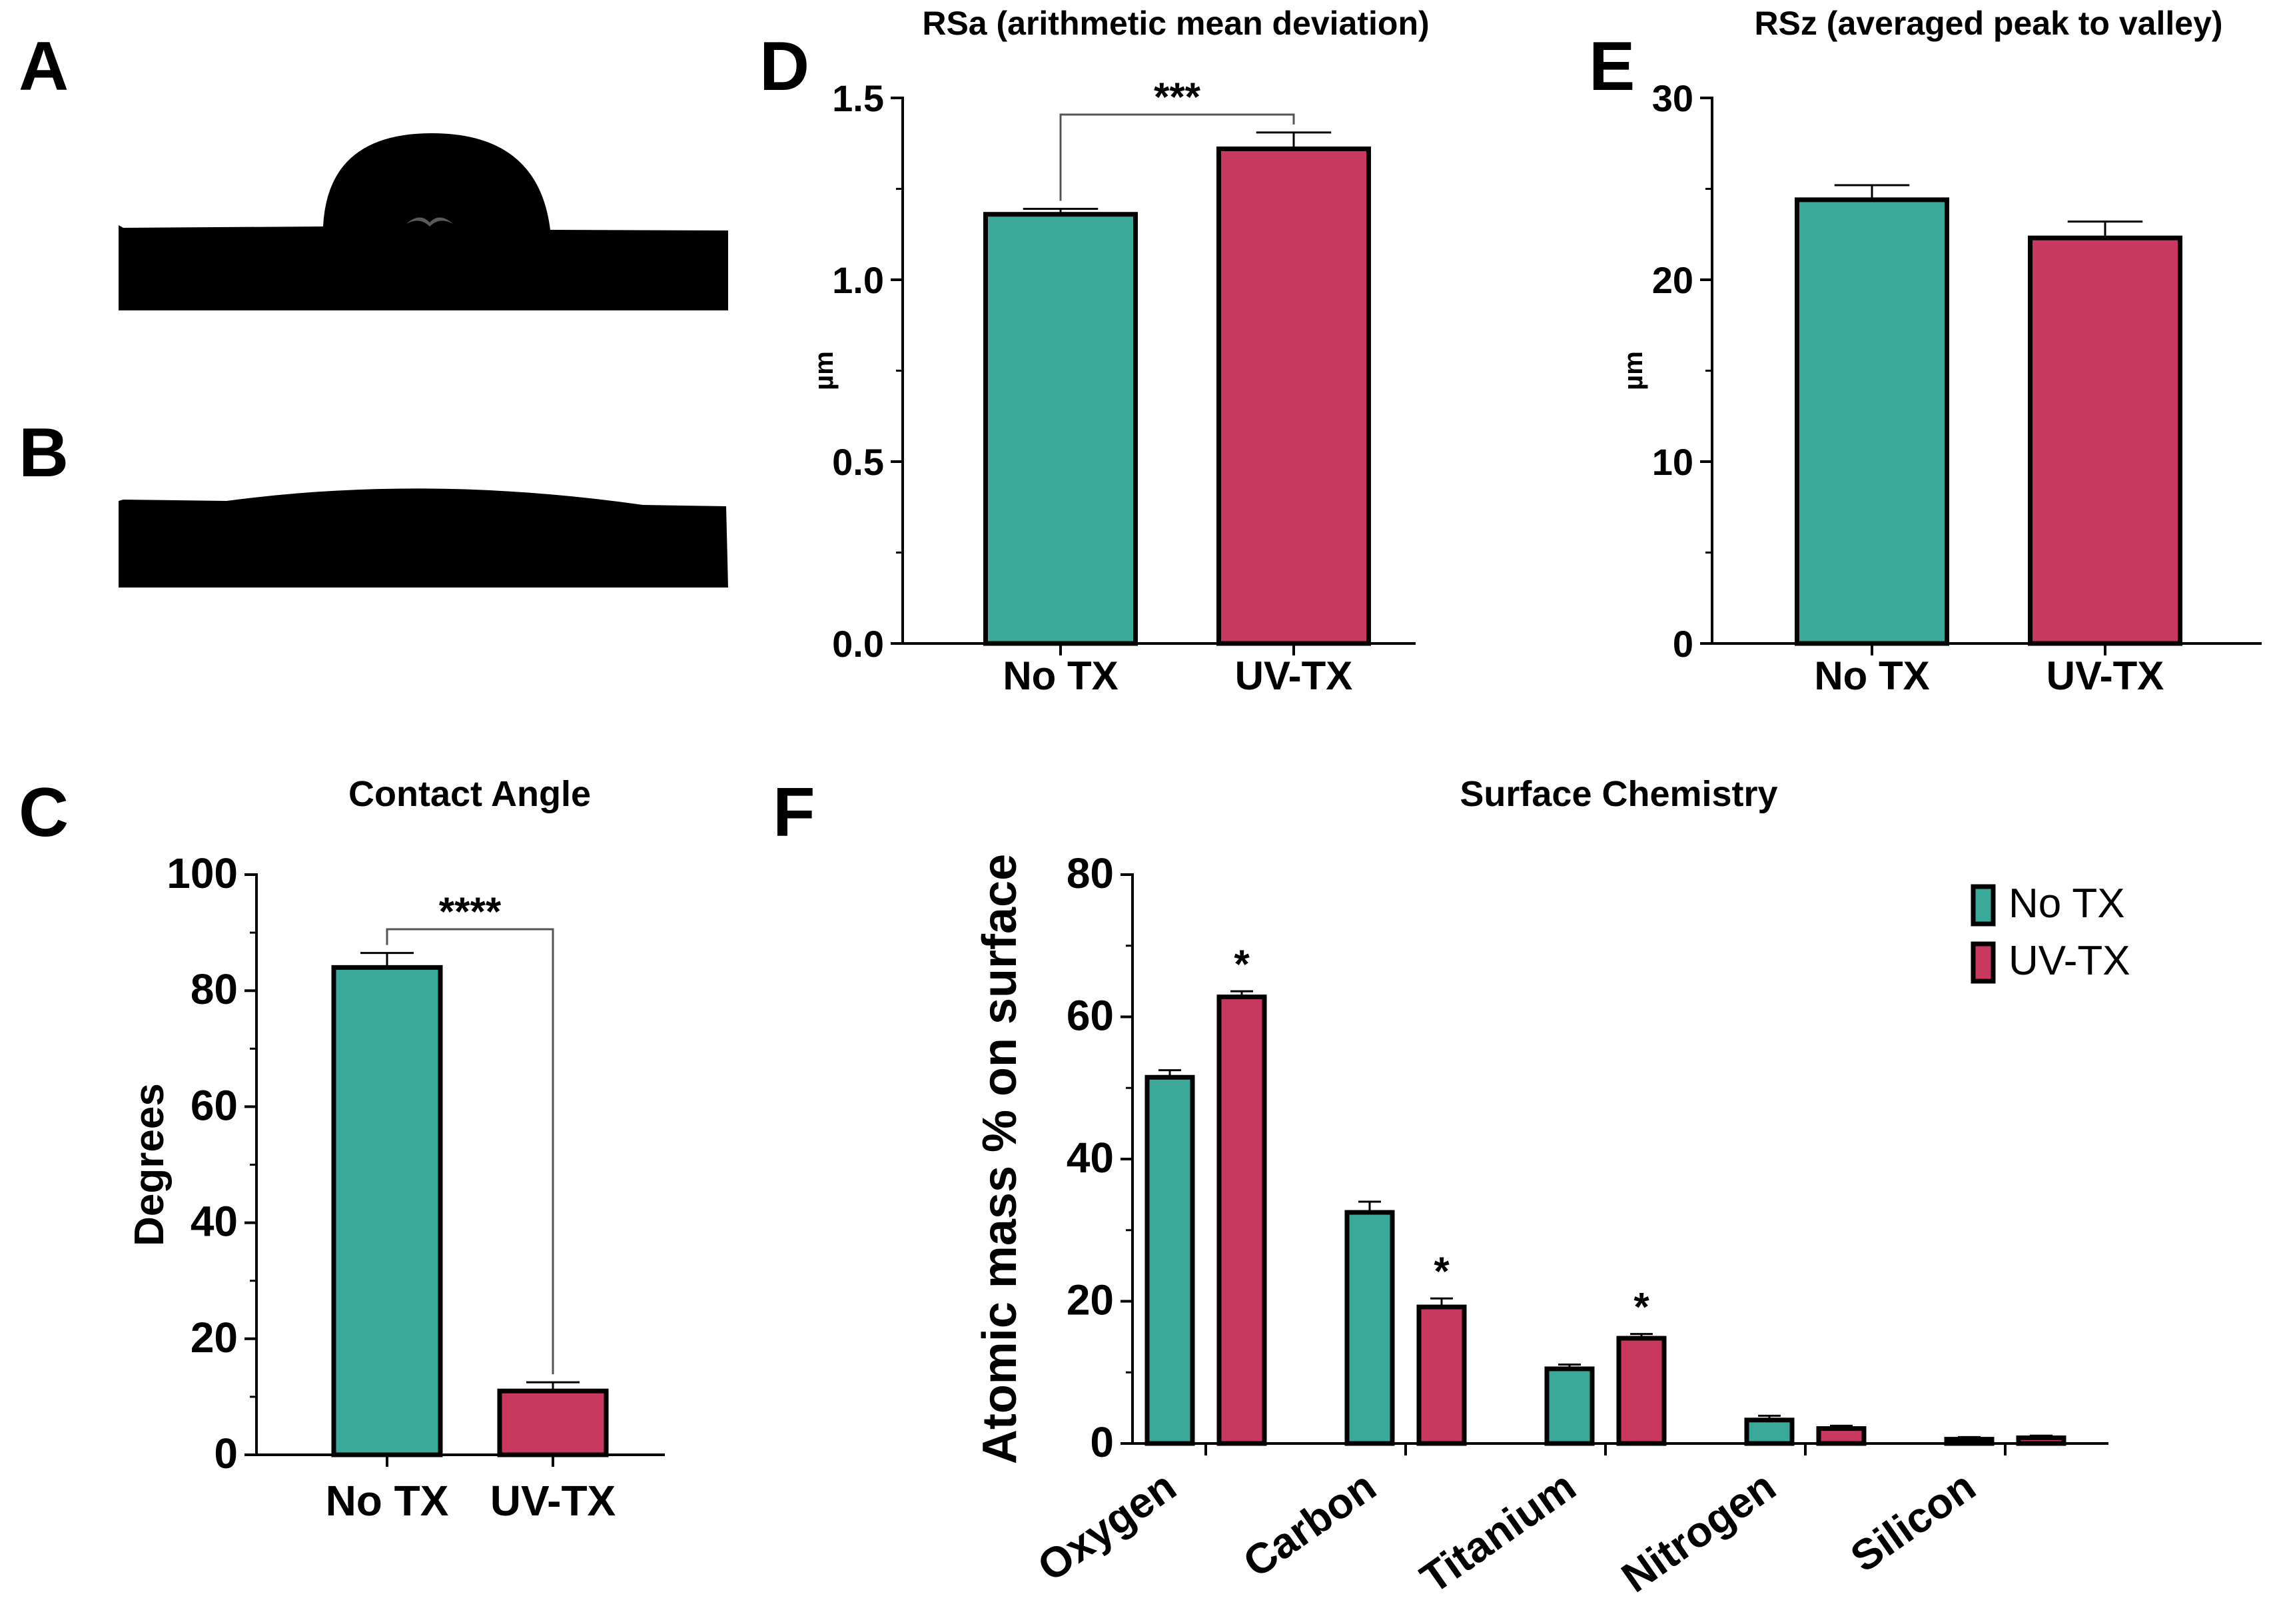 Image resolution: width=2271 pixels, height=1624 pixels. I want to click on droplet-image-a, so click(423, 222).